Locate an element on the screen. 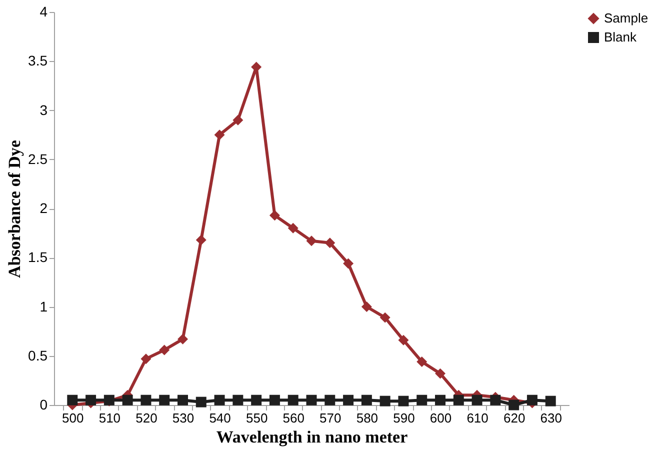 The image size is (654, 450). x-tick-label: 560 is located at coordinates (293, 418).